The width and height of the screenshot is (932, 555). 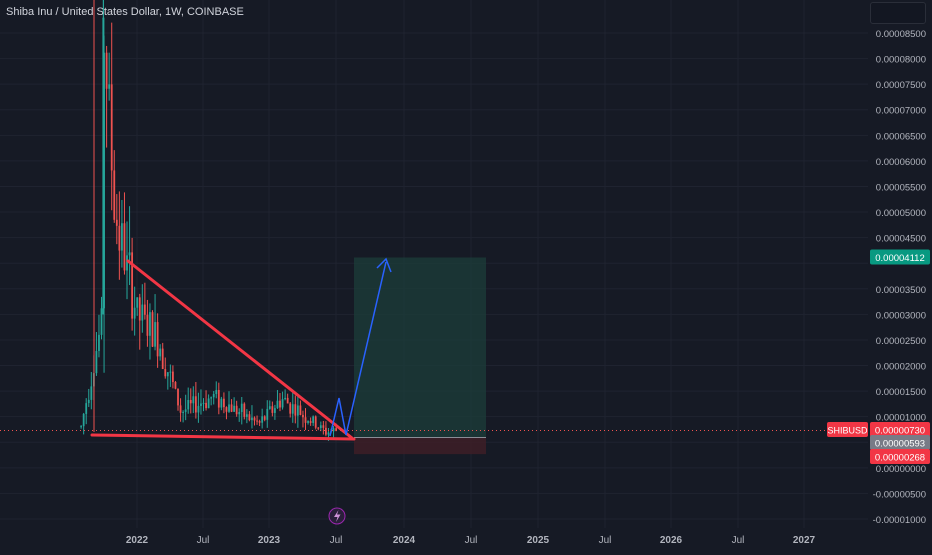 What do you see at coordinates (901, 136) in the screenshot?
I see `price-tick-label: 0.00006500` at bounding box center [901, 136].